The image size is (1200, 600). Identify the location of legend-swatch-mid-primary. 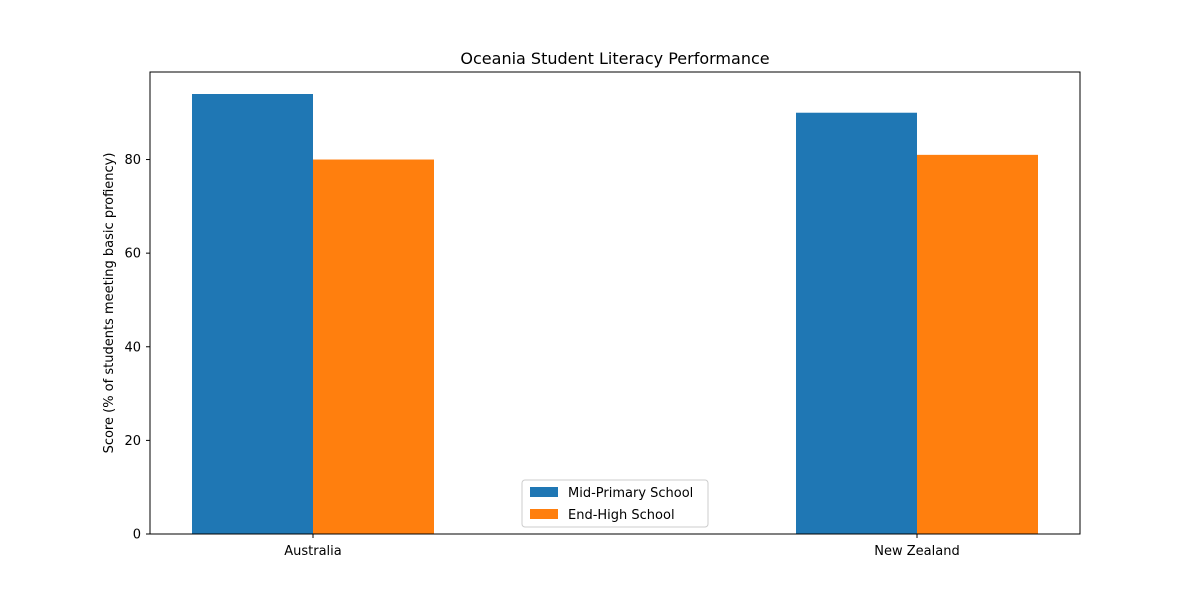
(544, 492).